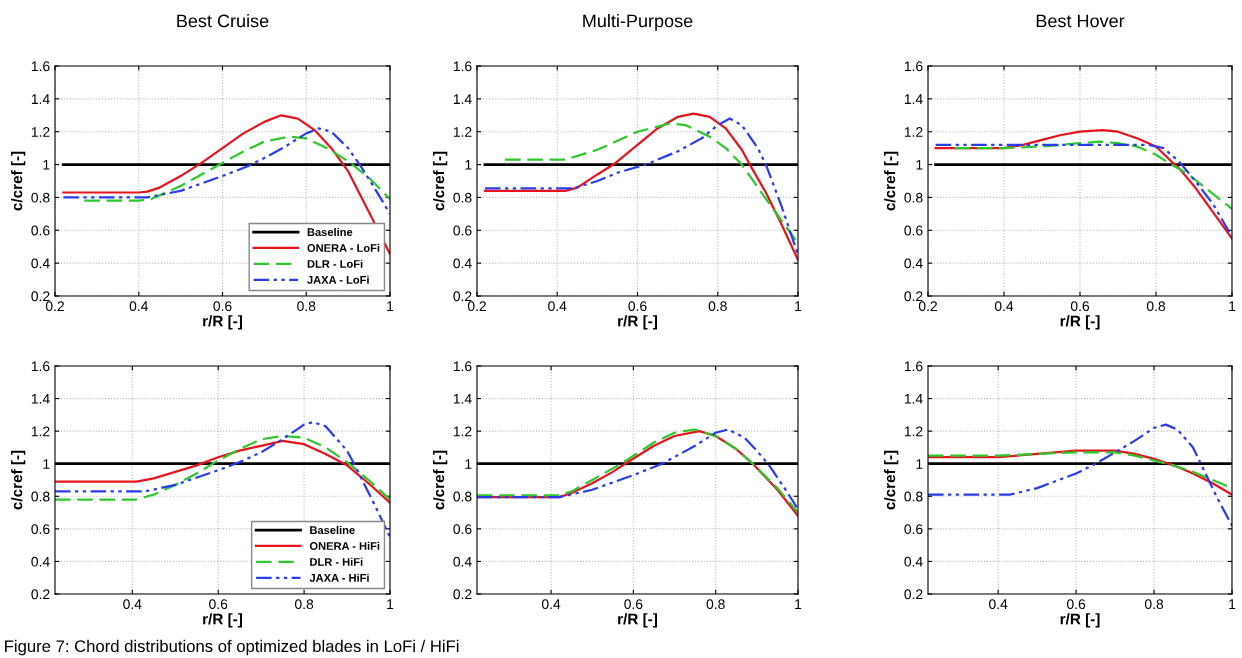 Image resolution: width=1242 pixels, height=658 pixels. Describe the element at coordinates (638, 22) in the screenshot. I see `chart-title: Multi-Purpose` at that location.